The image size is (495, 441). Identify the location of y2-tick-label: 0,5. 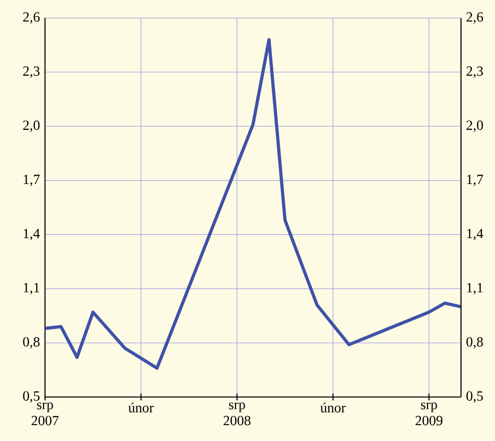
(474, 397).